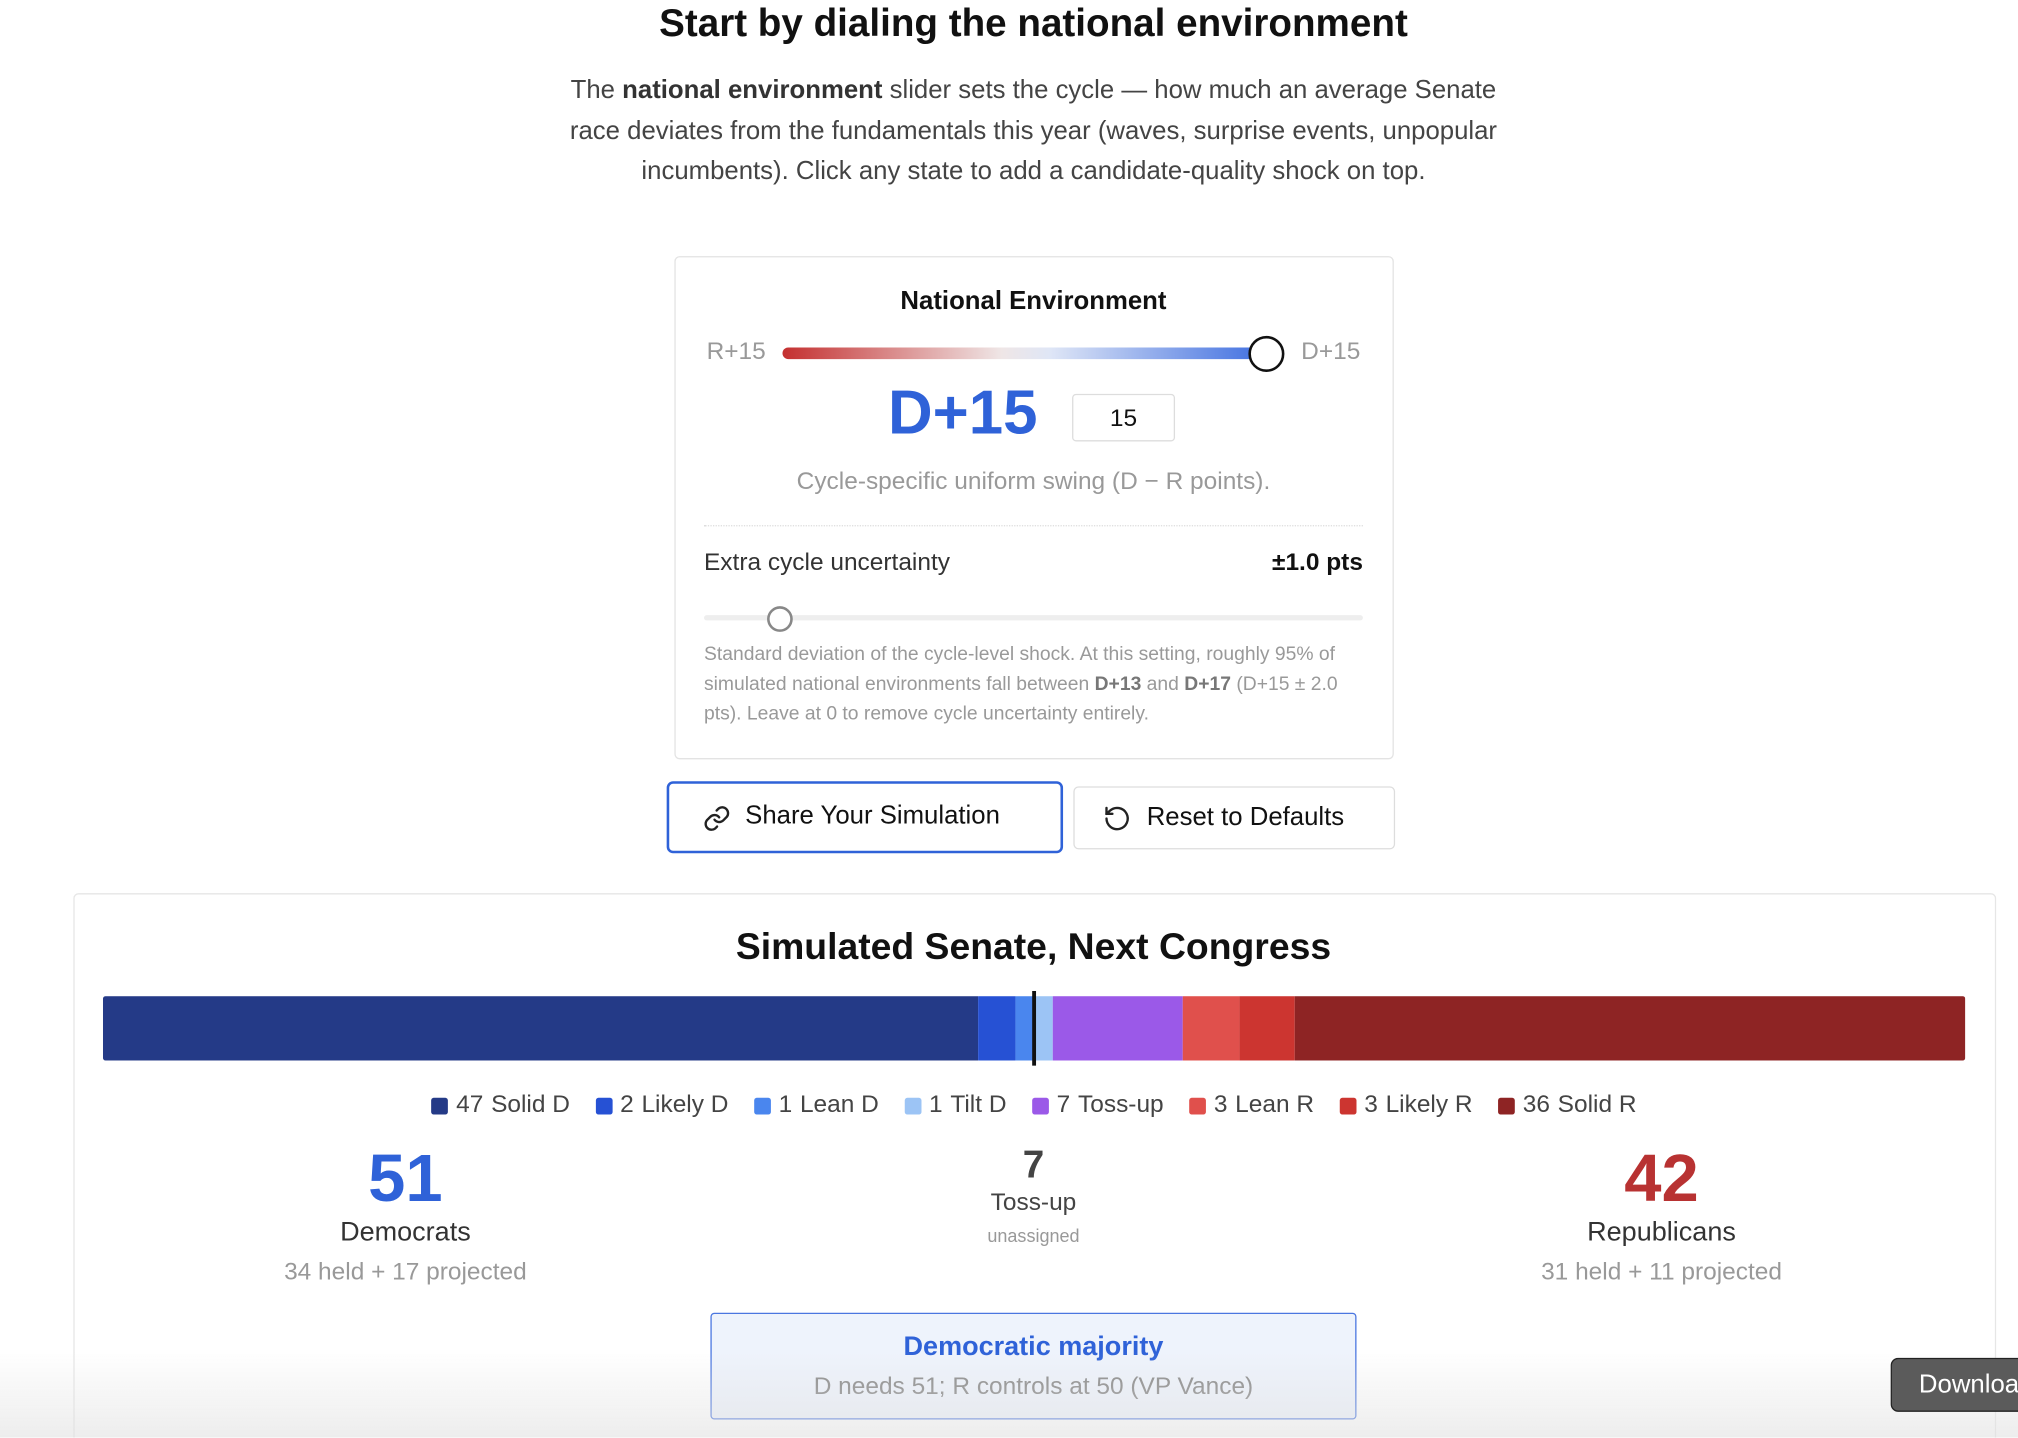 Image resolution: width=2018 pixels, height=1438 pixels. What do you see at coordinates (1163, 684) in the screenshot?
I see `note-text: and` at bounding box center [1163, 684].